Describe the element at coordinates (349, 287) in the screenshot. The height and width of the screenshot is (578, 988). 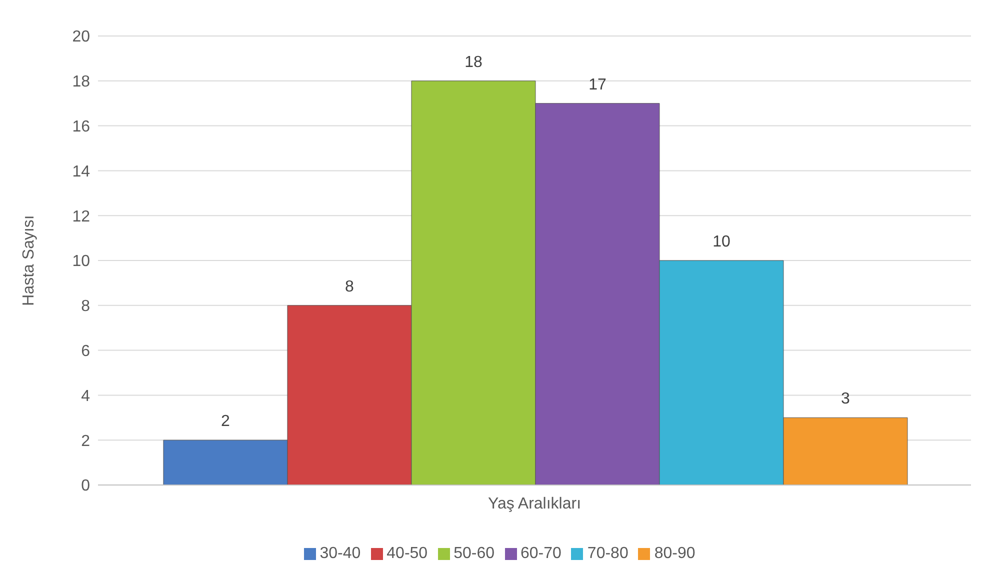
I see `data-label: 8` at that location.